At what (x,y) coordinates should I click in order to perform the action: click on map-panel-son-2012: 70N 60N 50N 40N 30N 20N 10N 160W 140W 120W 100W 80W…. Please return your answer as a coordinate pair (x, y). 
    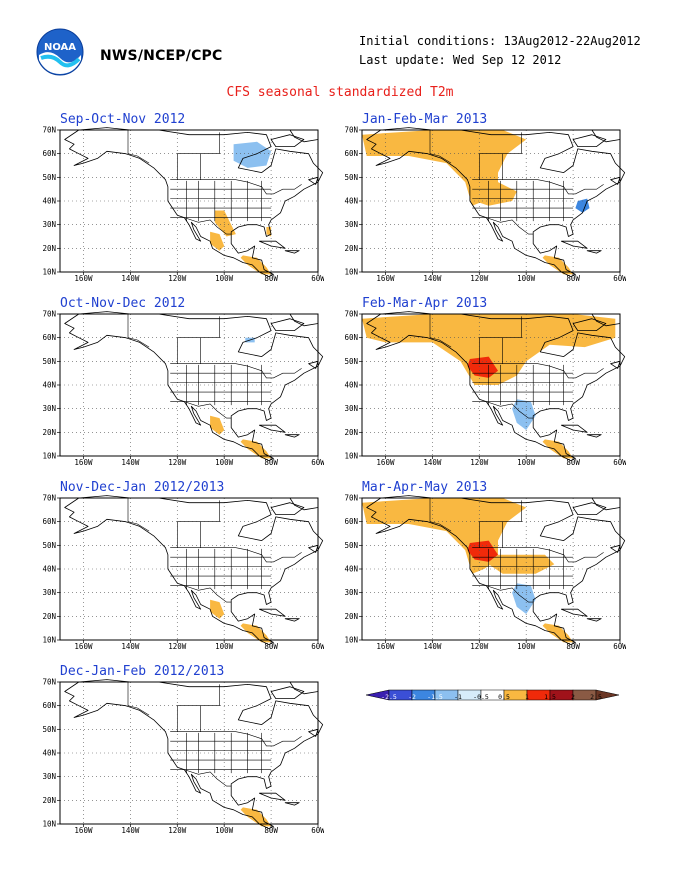
    Looking at the image, I should click on (179, 203).